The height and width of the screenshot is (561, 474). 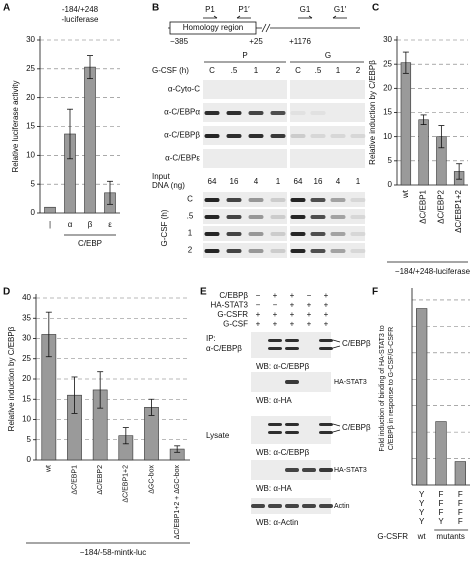 I want to click on lane-label: C, so click(x=212, y=70).